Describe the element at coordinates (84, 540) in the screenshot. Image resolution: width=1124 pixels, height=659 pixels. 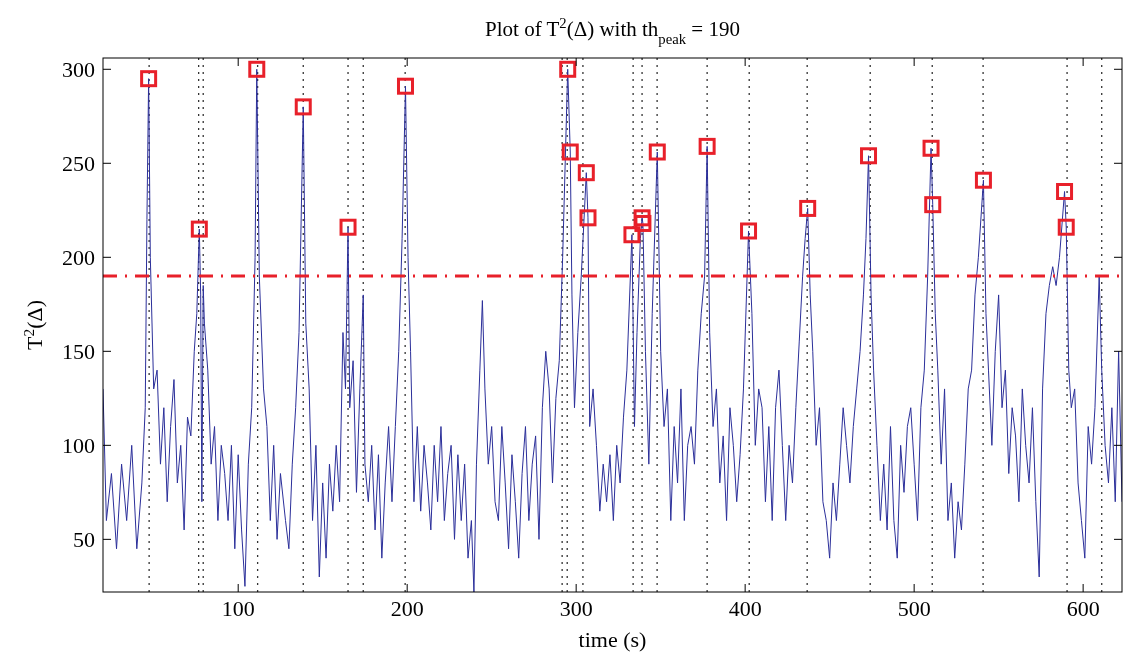
I see `y-tick-label: 50` at that location.